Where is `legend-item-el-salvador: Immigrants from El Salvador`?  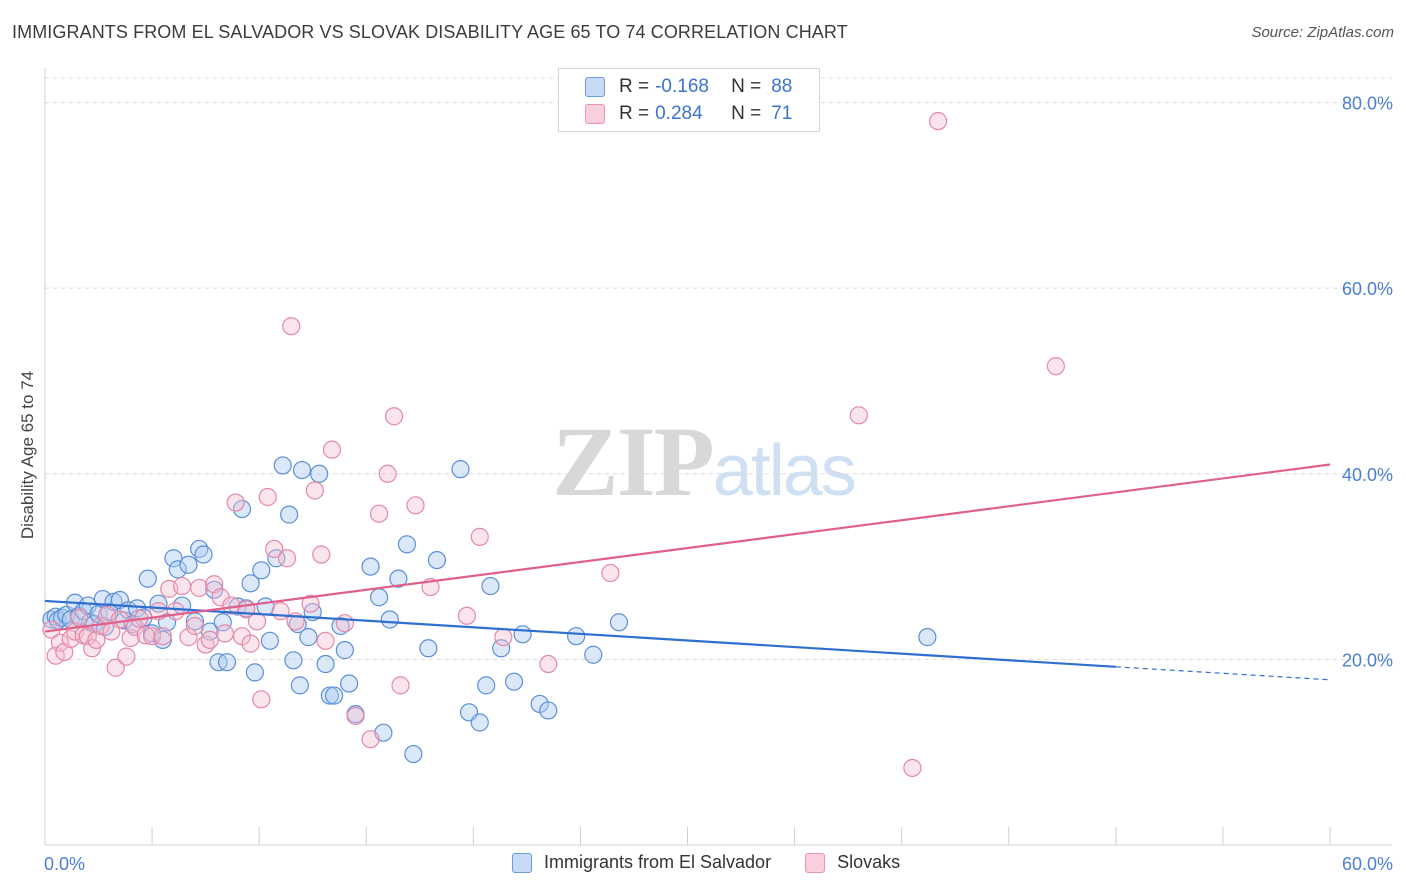
legend-item-el-salvador: Immigrants from El Salvador is located at coordinates (641, 862).